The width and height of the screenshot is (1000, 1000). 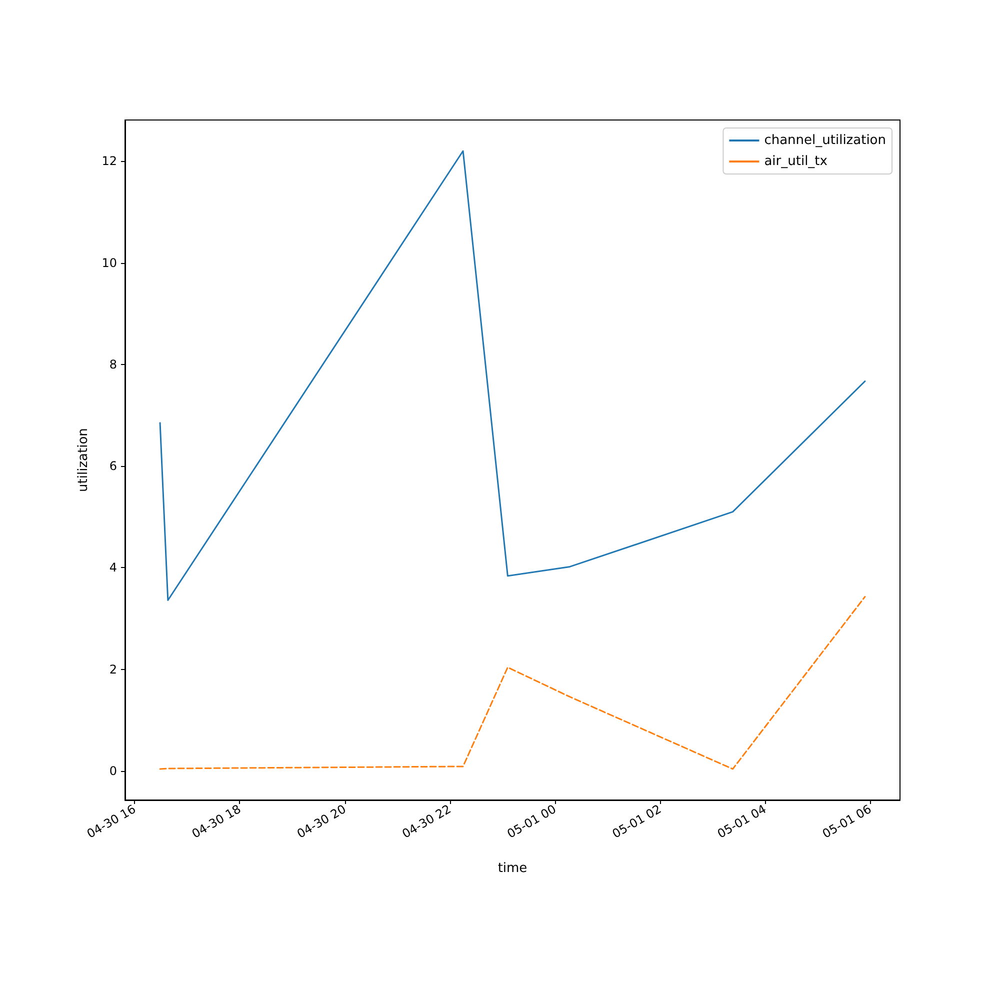 What do you see at coordinates (796, 161) in the screenshot?
I see `legend-label: air_util_tx` at bounding box center [796, 161].